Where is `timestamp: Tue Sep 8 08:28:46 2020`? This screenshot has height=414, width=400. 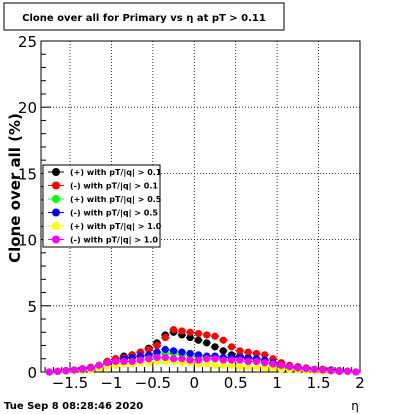
timestamp: Tue Sep 8 08:28:46 2020 is located at coordinates (73, 406).